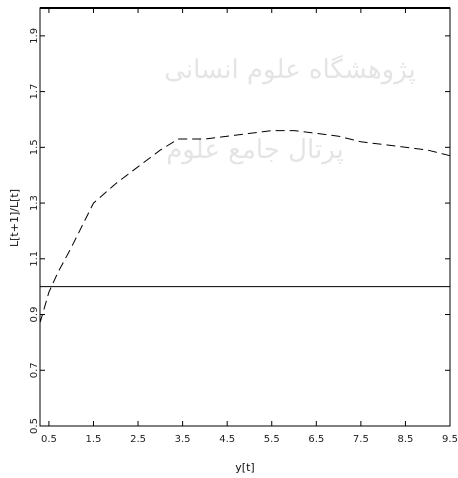 Image resolution: width=458 pixels, height=478 pixels. What do you see at coordinates (290, 69) in the screenshot?
I see `watermark-line-1: پژوهشگاه علوم انسانی` at bounding box center [290, 69].